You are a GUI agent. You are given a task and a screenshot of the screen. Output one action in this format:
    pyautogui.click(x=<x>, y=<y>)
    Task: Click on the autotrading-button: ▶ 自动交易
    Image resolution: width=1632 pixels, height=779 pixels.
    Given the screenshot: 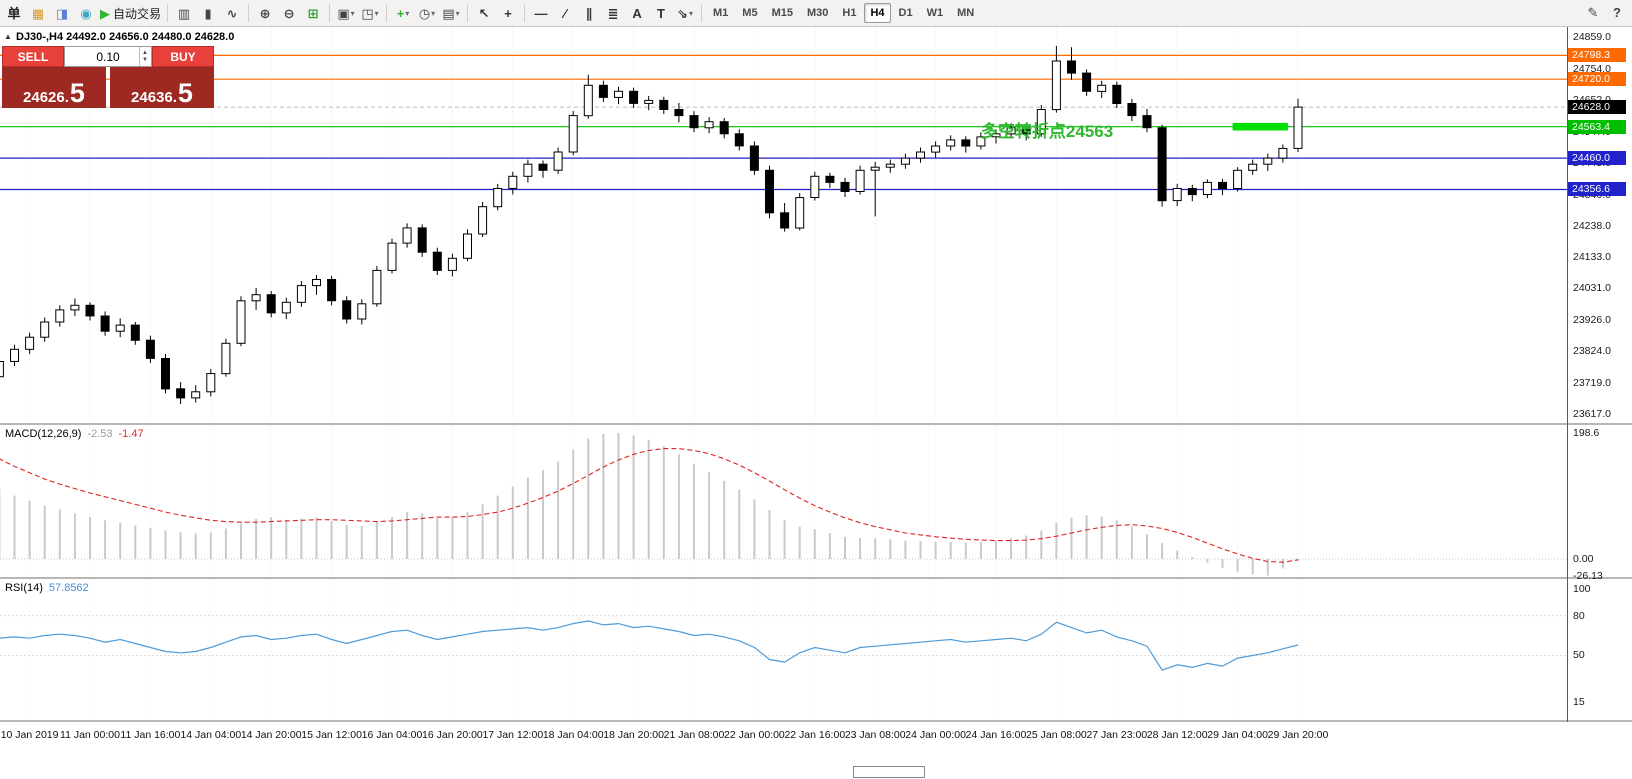 What is the action you would take?
    pyautogui.click(x=130, y=13)
    